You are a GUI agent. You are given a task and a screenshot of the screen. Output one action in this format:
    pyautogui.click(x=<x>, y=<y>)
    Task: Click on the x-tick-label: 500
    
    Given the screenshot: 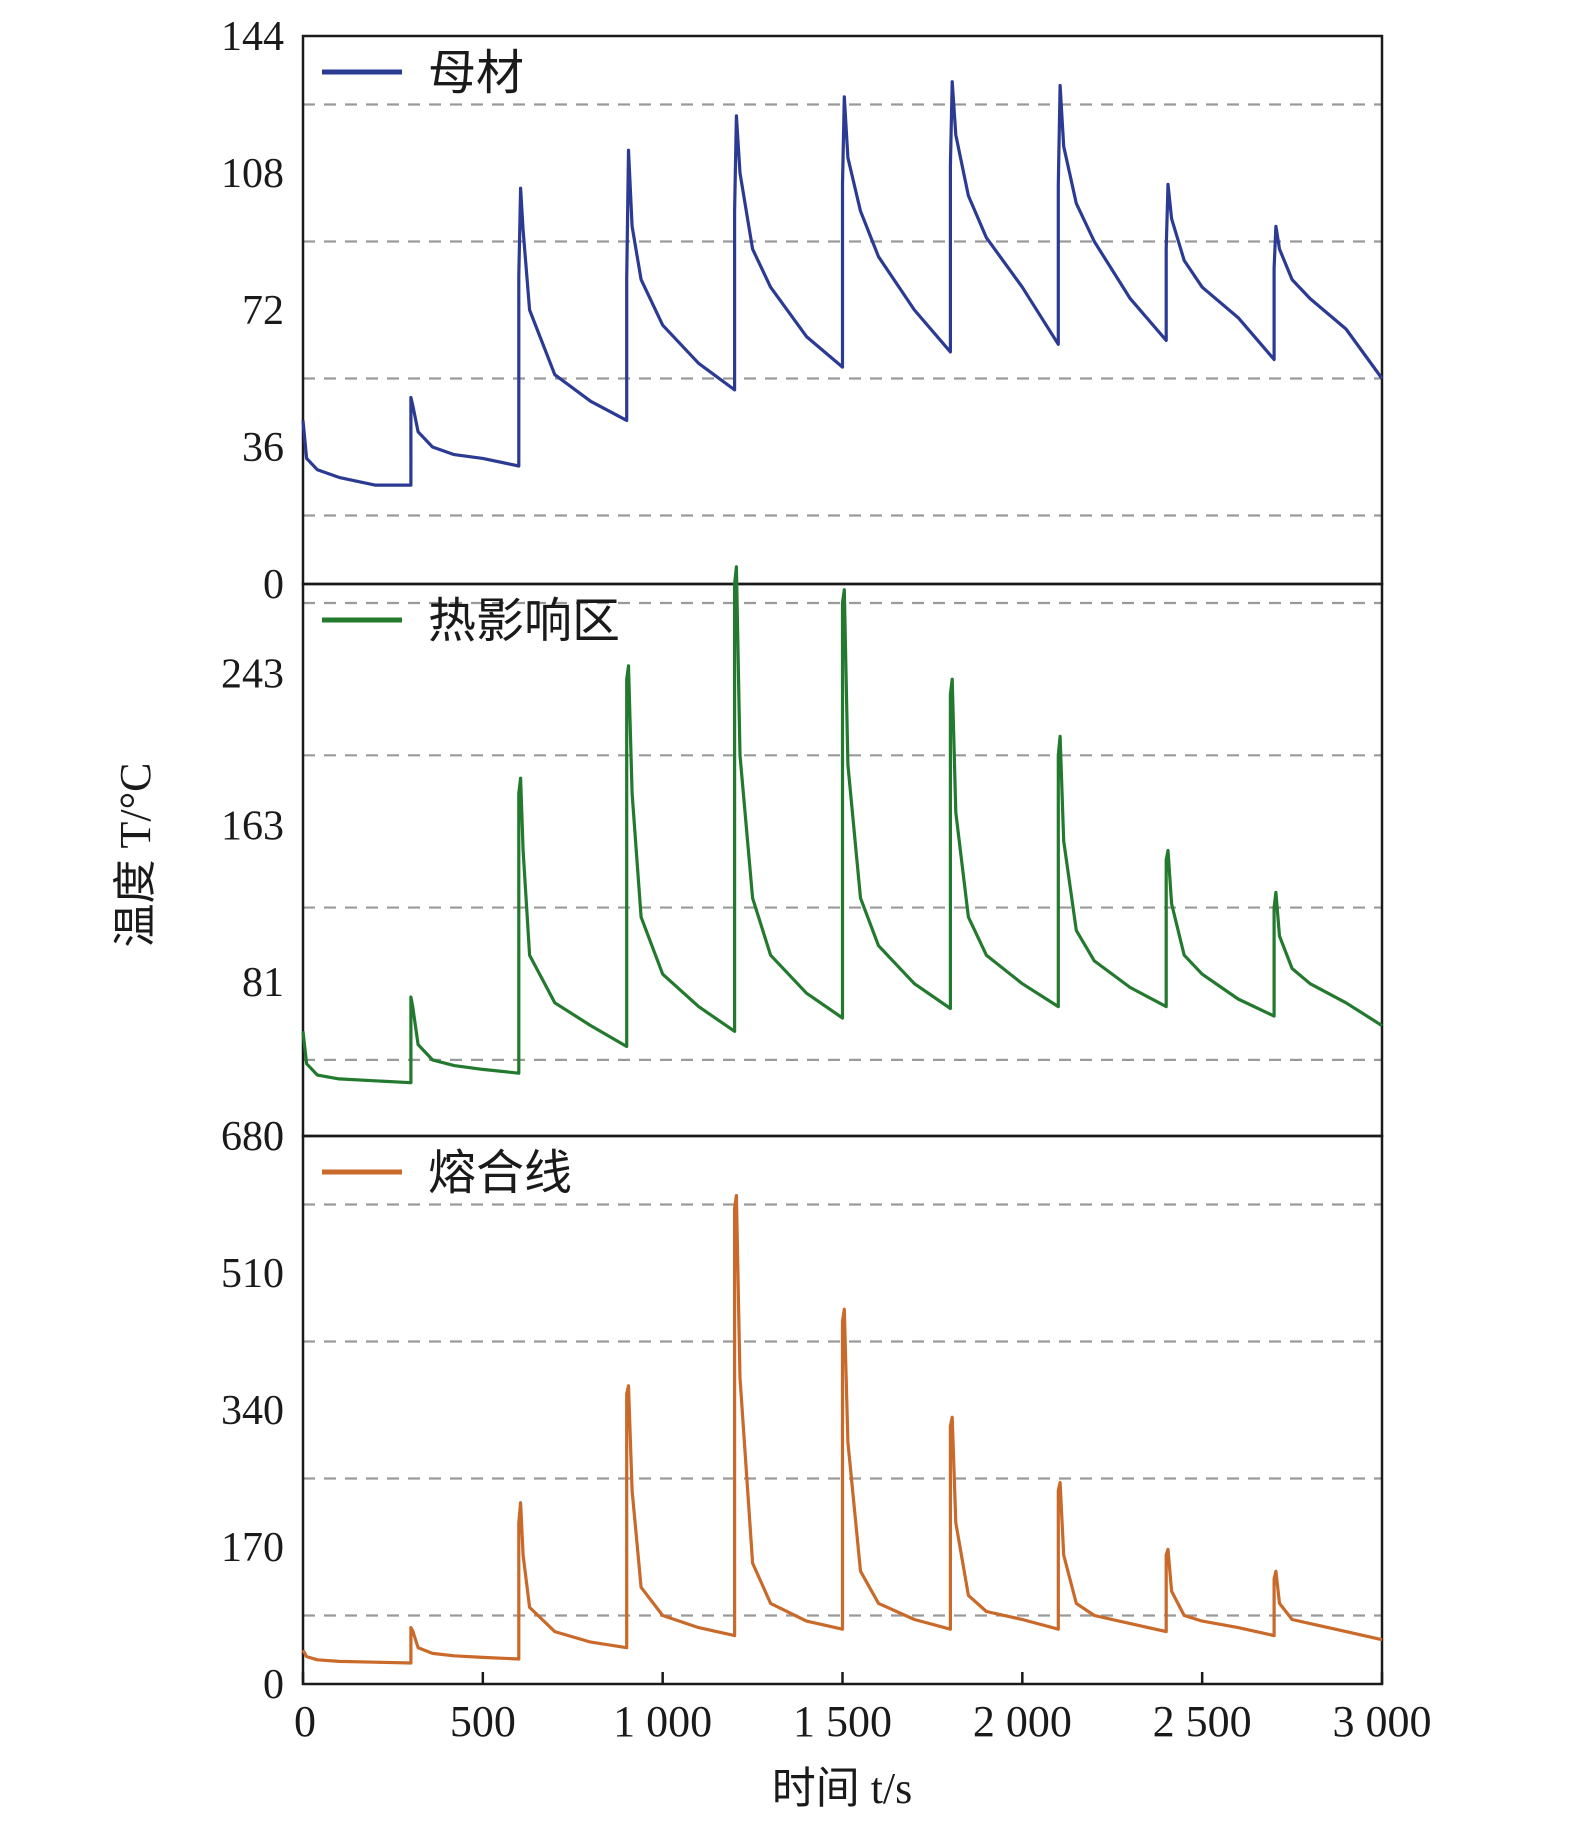 What is the action you would take?
    pyautogui.click(x=483, y=1721)
    